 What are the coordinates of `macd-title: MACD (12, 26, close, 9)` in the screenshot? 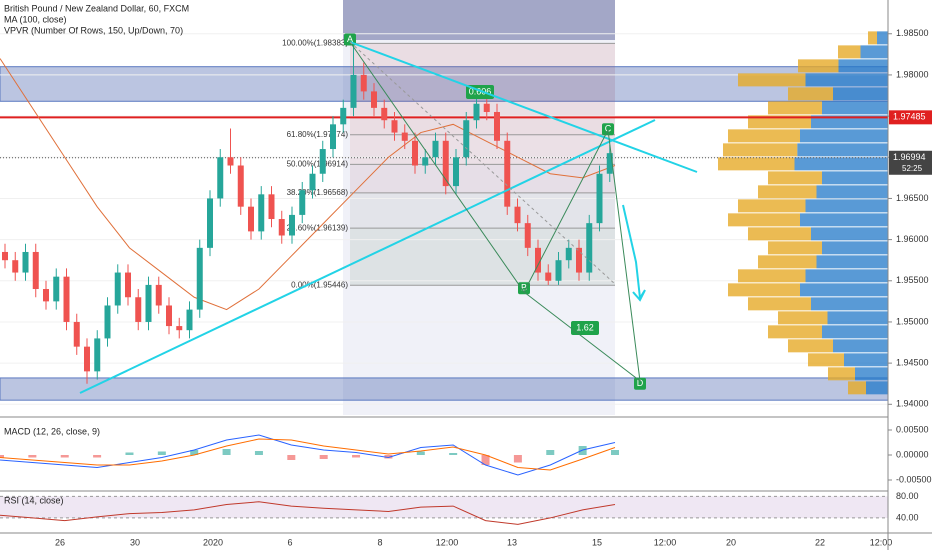 It's located at (52, 431).